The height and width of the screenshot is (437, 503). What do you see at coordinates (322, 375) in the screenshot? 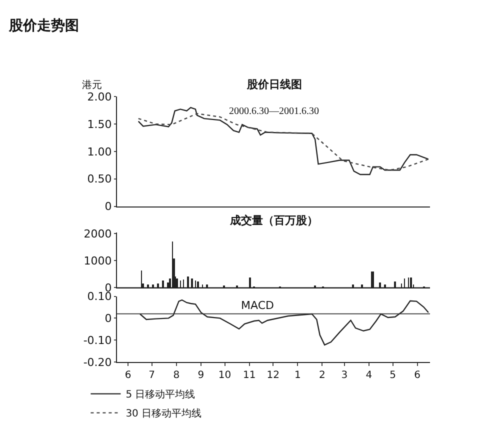
I see `x-tick-label: 2` at bounding box center [322, 375].